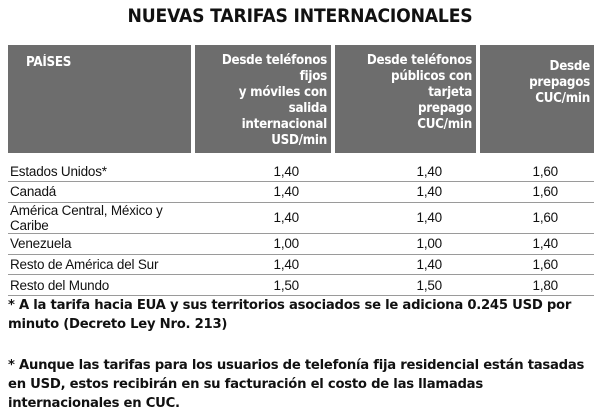 The image size is (600, 414). Describe the element at coordinates (100, 285) in the screenshot. I see `country-cell: Resto del Mundo` at that location.